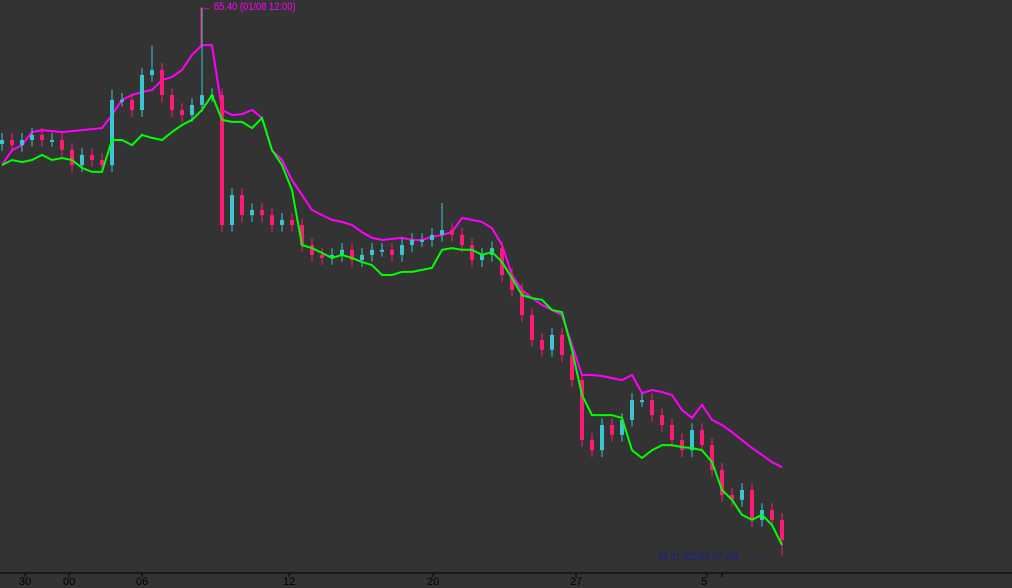 The height and width of the screenshot is (588, 1012). What do you see at coordinates (756, 557) in the screenshot?
I see `right-arrow-icon: →` at bounding box center [756, 557].